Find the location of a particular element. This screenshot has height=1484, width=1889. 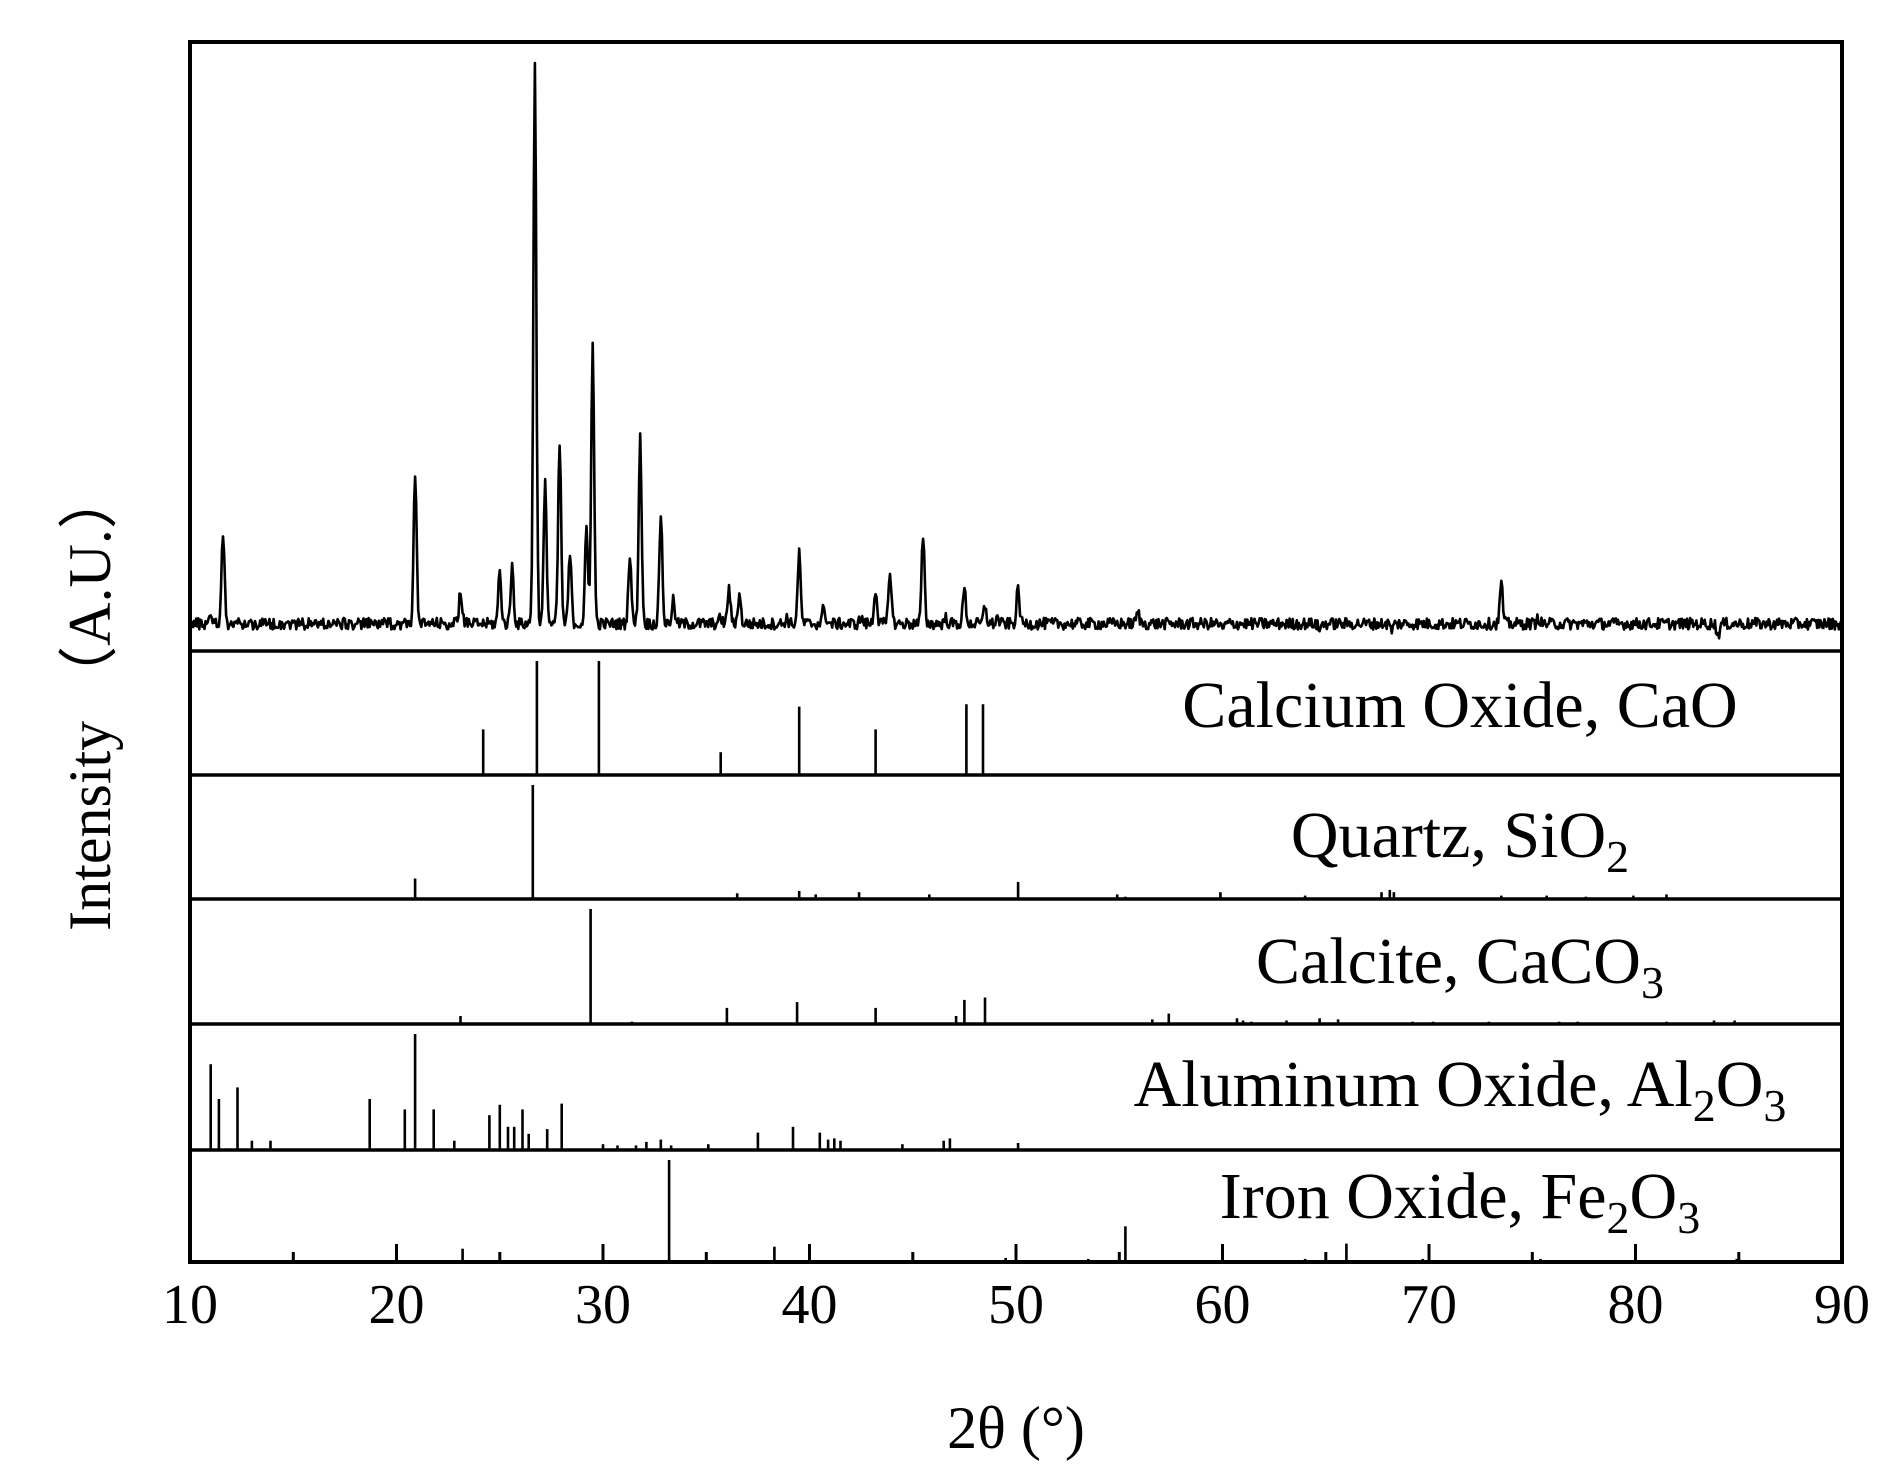

reference-pattern-label: Quartz, SiO2 is located at coordinates (1460, 840).